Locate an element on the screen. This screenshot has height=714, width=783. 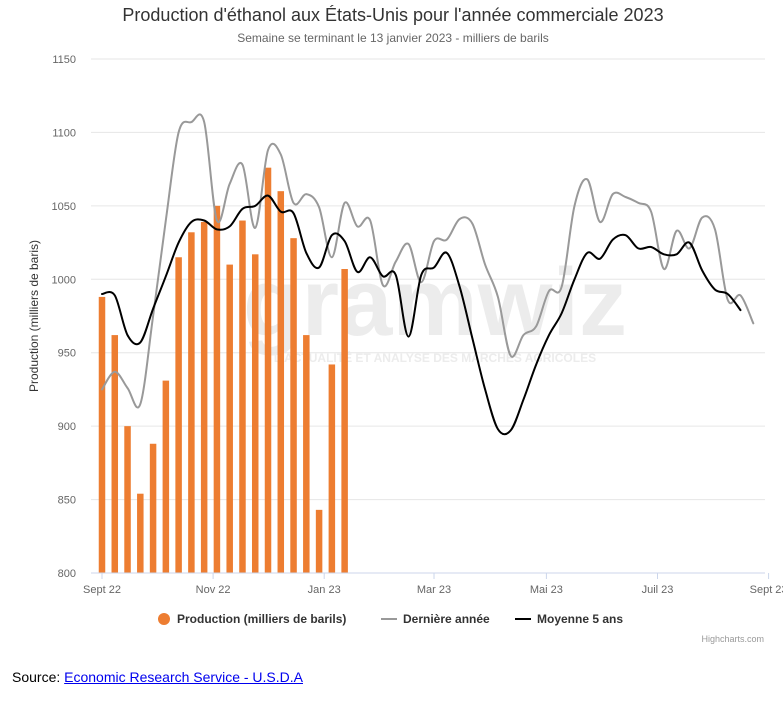
legend-marker-production is located at coordinates (164, 619).